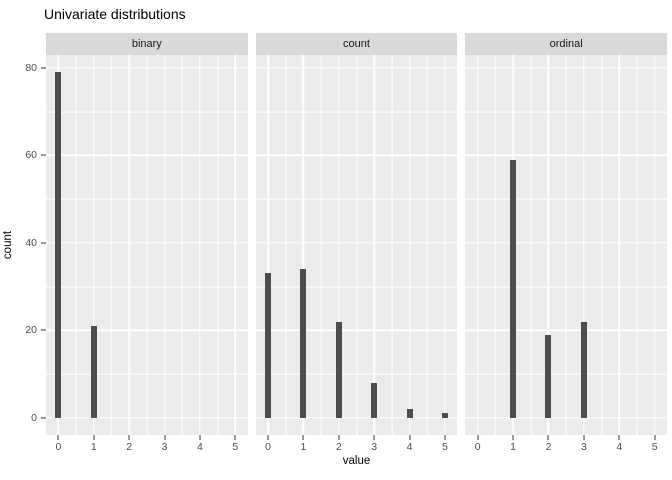 This screenshot has width=672, height=480. What do you see at coordinates (356, 461) in the screenshot?
I see `x-axis-title: value` at bounding box center [356, 461].